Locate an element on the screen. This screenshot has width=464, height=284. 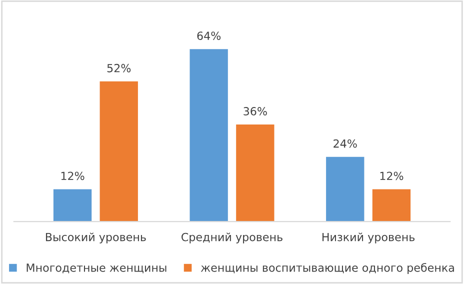
legend-label: женщины воспитывающие одного ребенка is located at coordinates (327, 268).